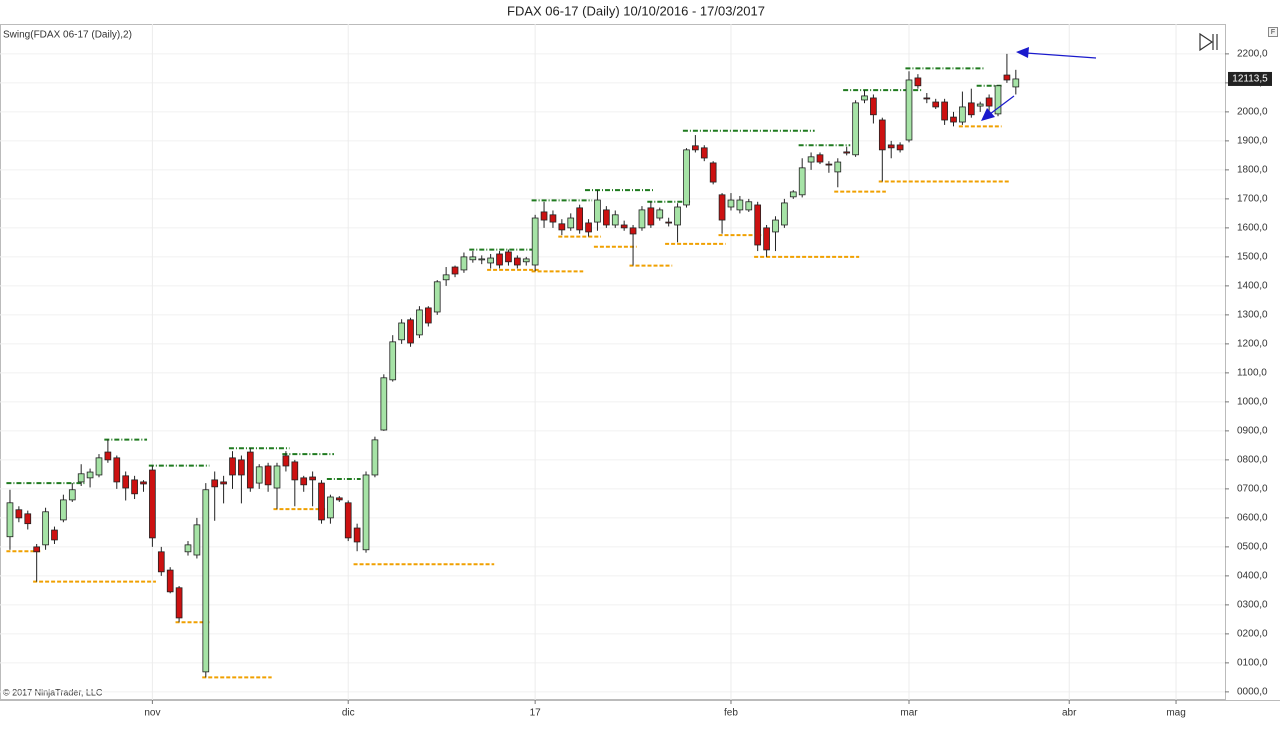  I want to click on y-tick-label: 1500,0, so click(1252, 257).